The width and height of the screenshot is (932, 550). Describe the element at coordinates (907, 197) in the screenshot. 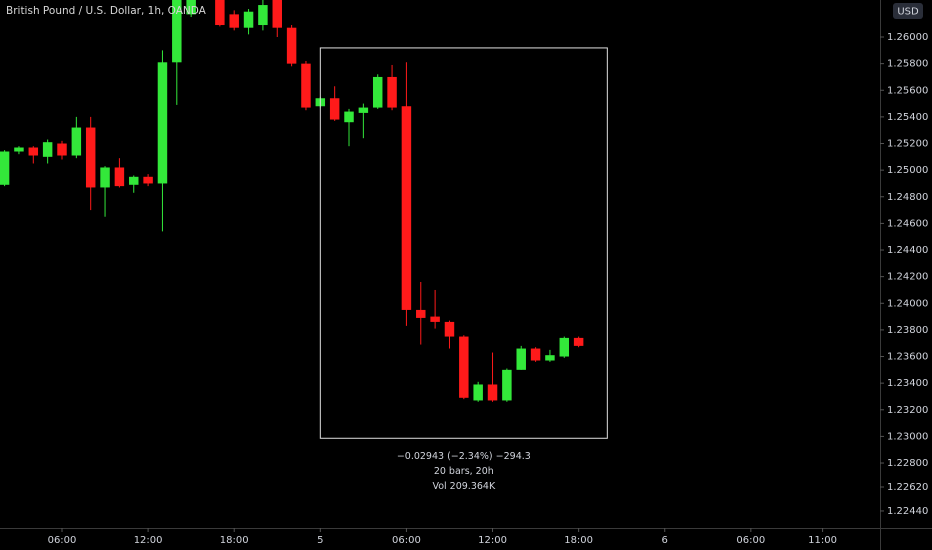

I see `y-tick-label: 1.24800` at that location.